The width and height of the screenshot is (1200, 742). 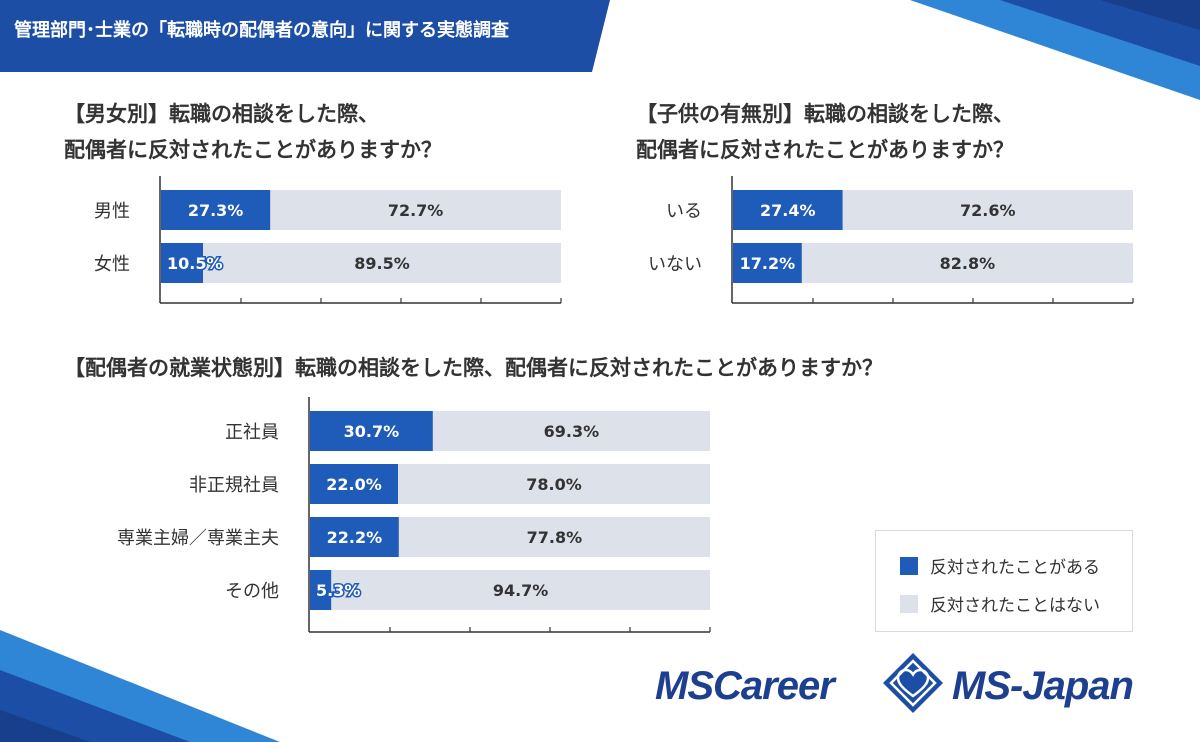 I want to click on page-title: 管理部門･士業の「転職時の配偶者の意向」に関する実態調査, so click(x=261, y=30).